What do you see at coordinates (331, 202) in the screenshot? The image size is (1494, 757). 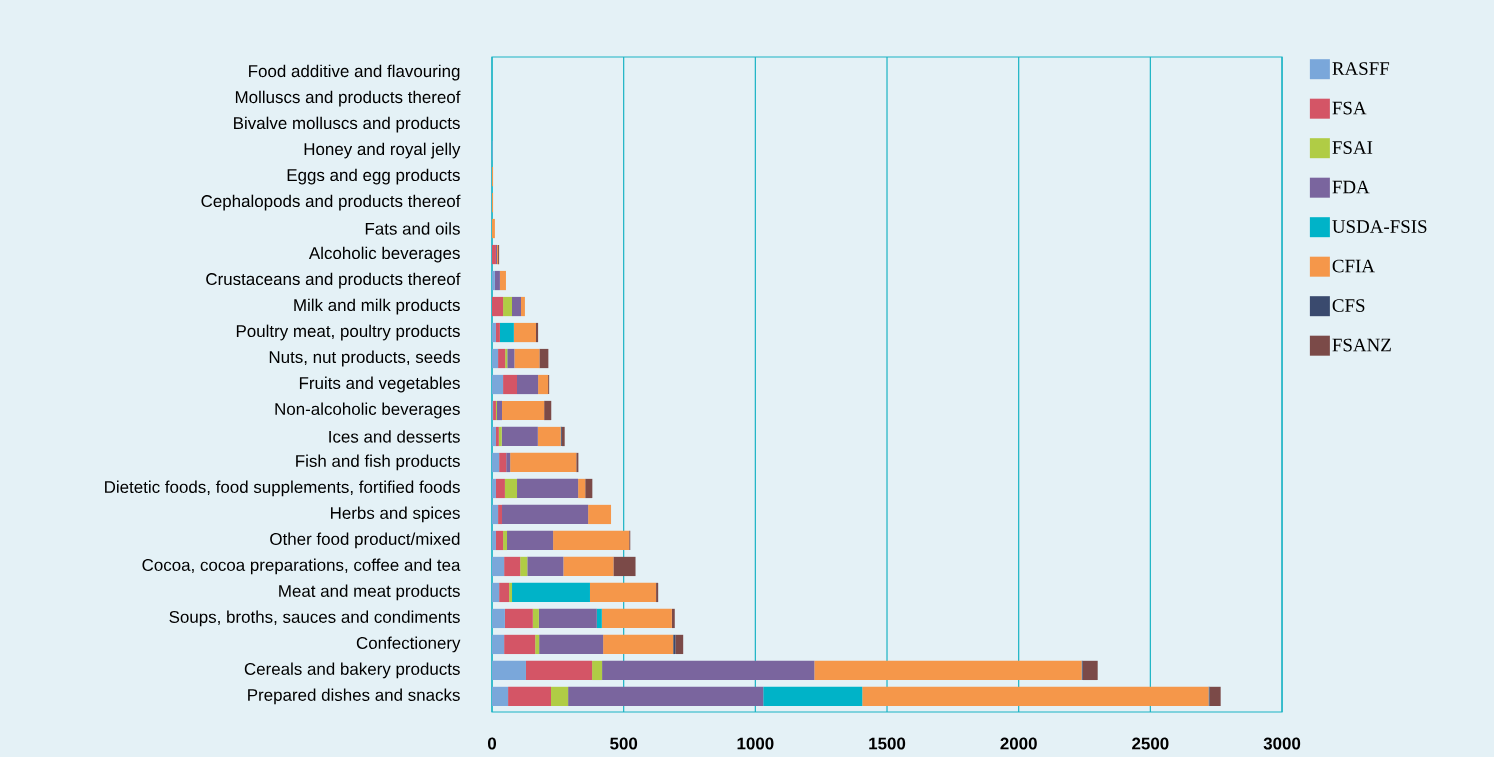 I see `y-tick-label: Cephalopods and products thereof` at bounding box center [331, 202].